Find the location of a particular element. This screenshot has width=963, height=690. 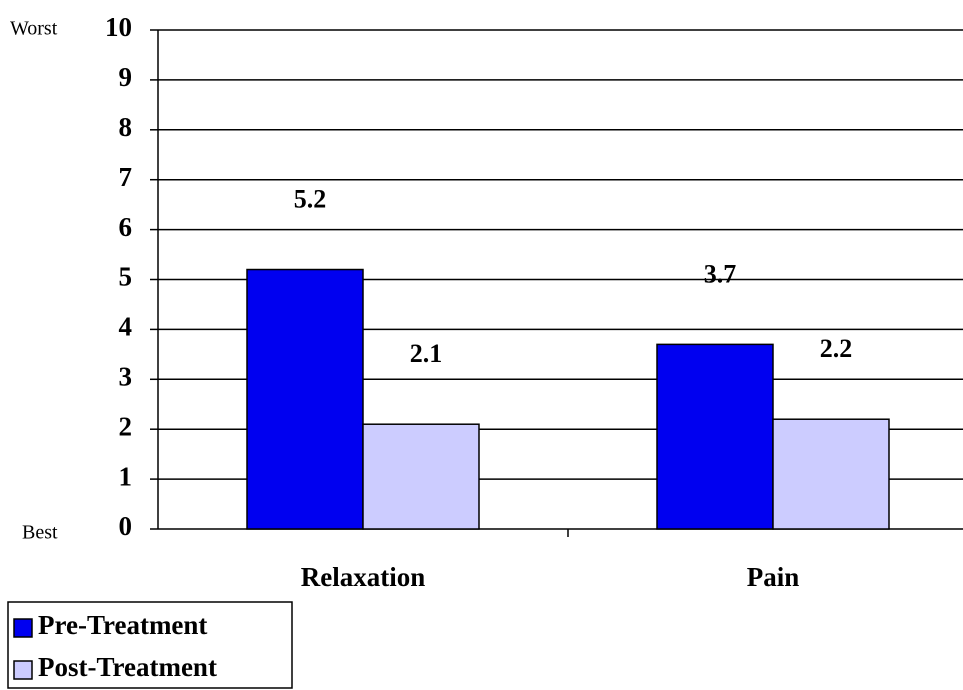

y-tick-label: 4 is located at coordinates (126, 327).